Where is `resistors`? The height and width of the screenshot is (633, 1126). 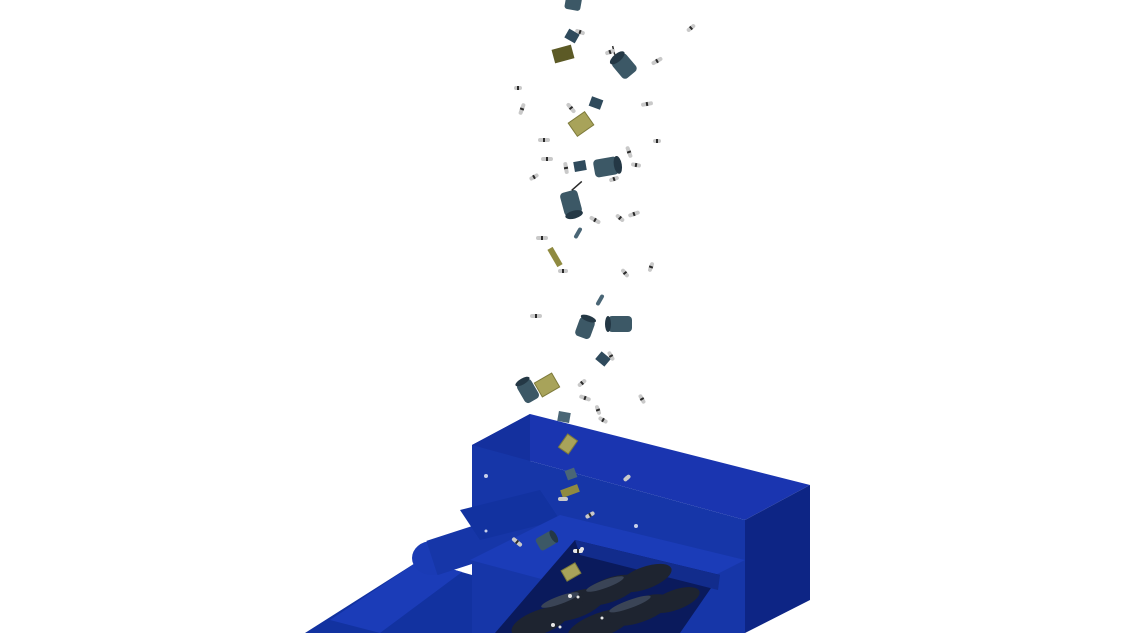 resistors is located at coordinates (603, 288).